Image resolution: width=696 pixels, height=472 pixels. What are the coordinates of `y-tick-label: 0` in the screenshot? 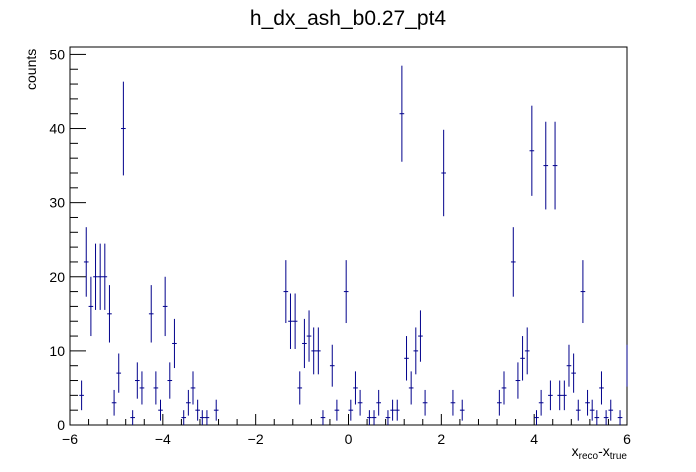 It's located at (61, 425).